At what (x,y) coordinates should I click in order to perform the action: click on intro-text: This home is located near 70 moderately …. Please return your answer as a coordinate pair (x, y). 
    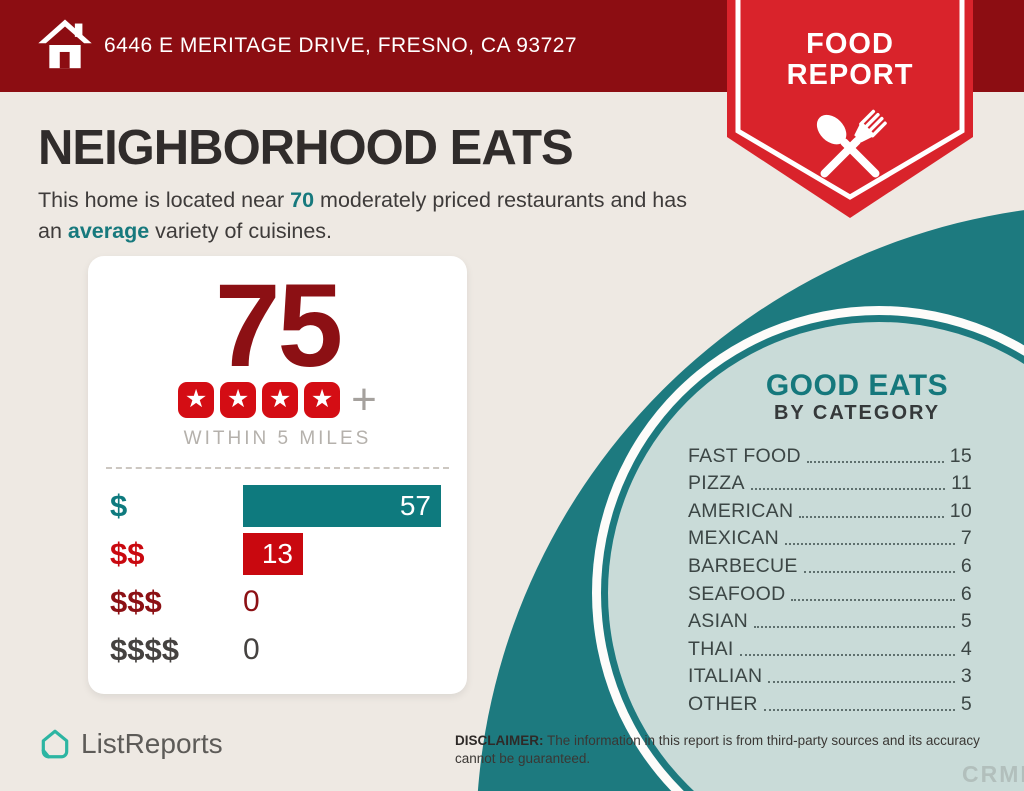
    Looking at the image, I should click on (374, 216).